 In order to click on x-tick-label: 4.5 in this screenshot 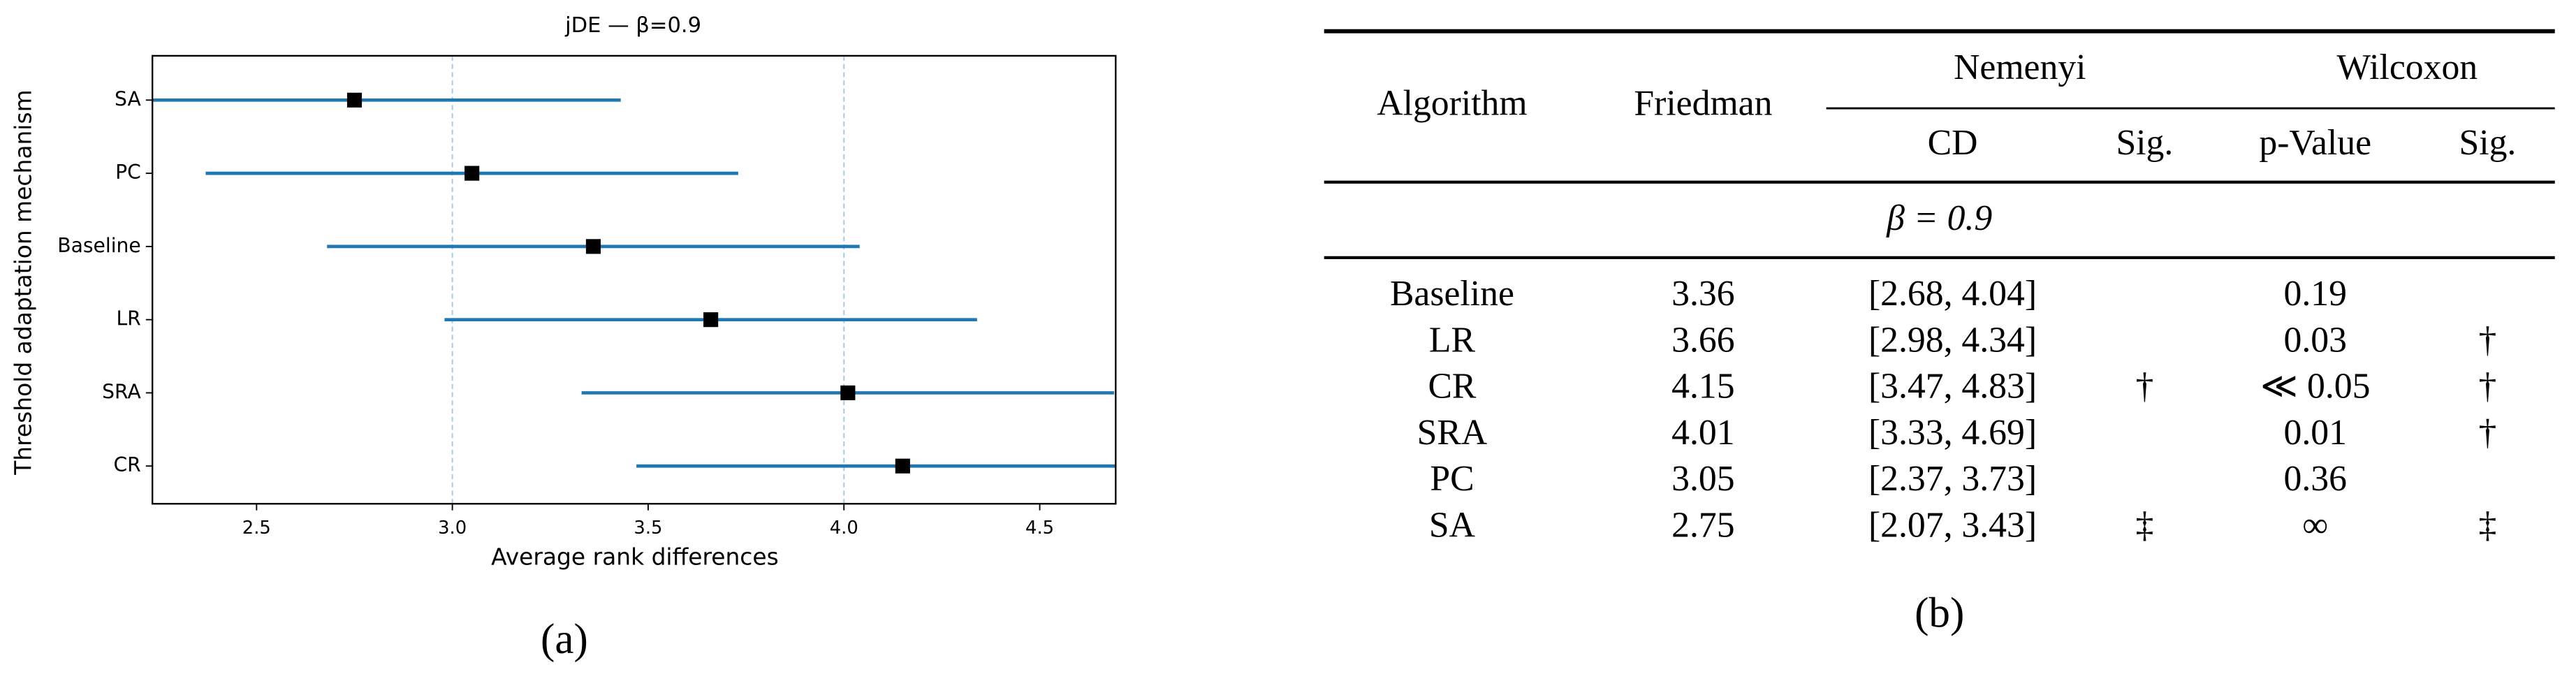, I will do `click(1039, 528)`.